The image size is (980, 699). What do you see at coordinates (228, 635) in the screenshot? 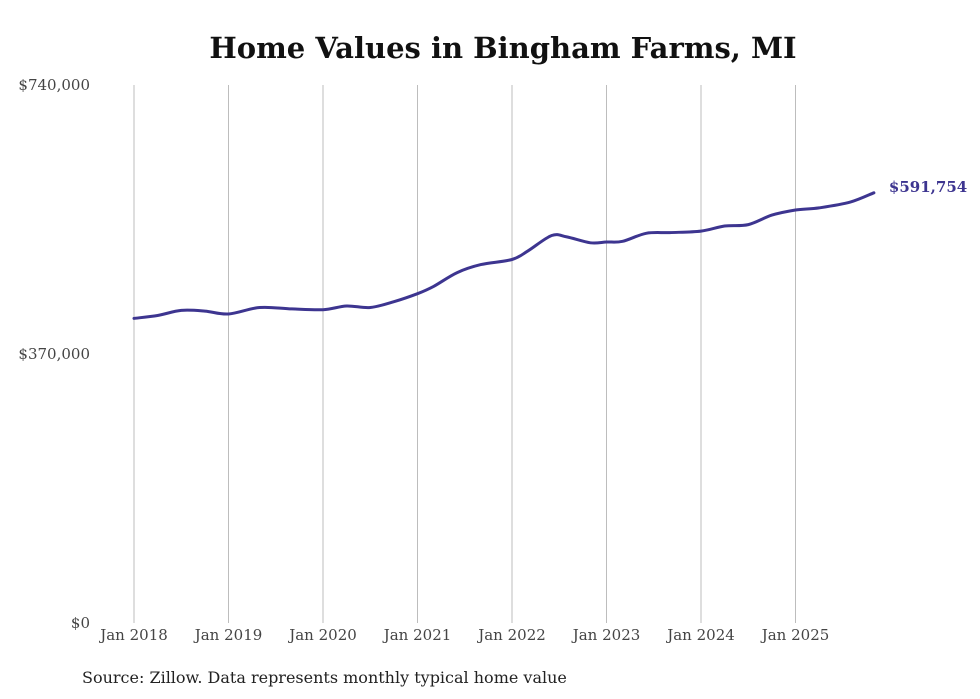
I see `x-tick-label: Jan 2019` at bounding box center [228, 635].